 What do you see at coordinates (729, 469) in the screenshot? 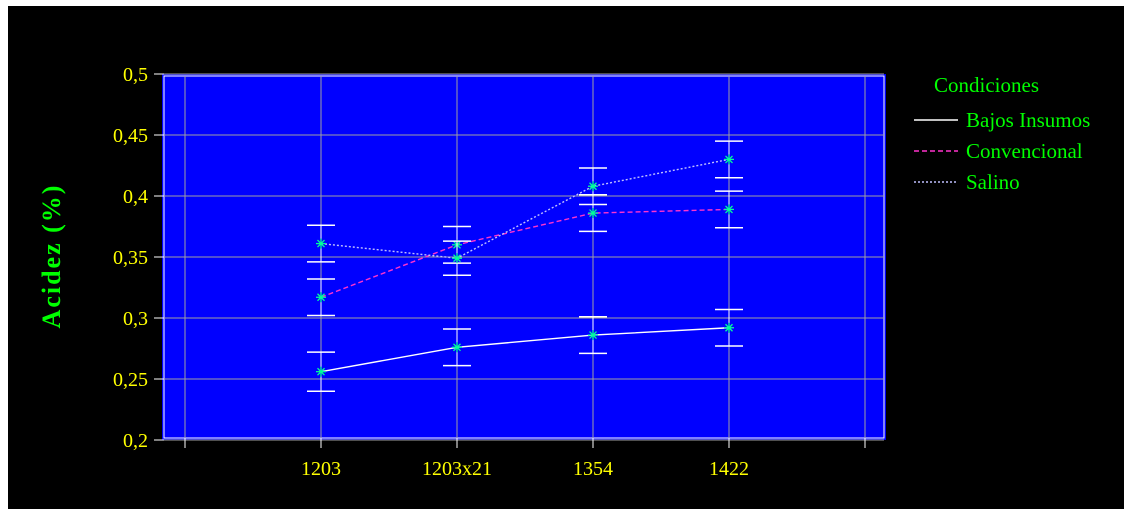
I see `x-tick-label: 1422` at bounding box center [729, 469].